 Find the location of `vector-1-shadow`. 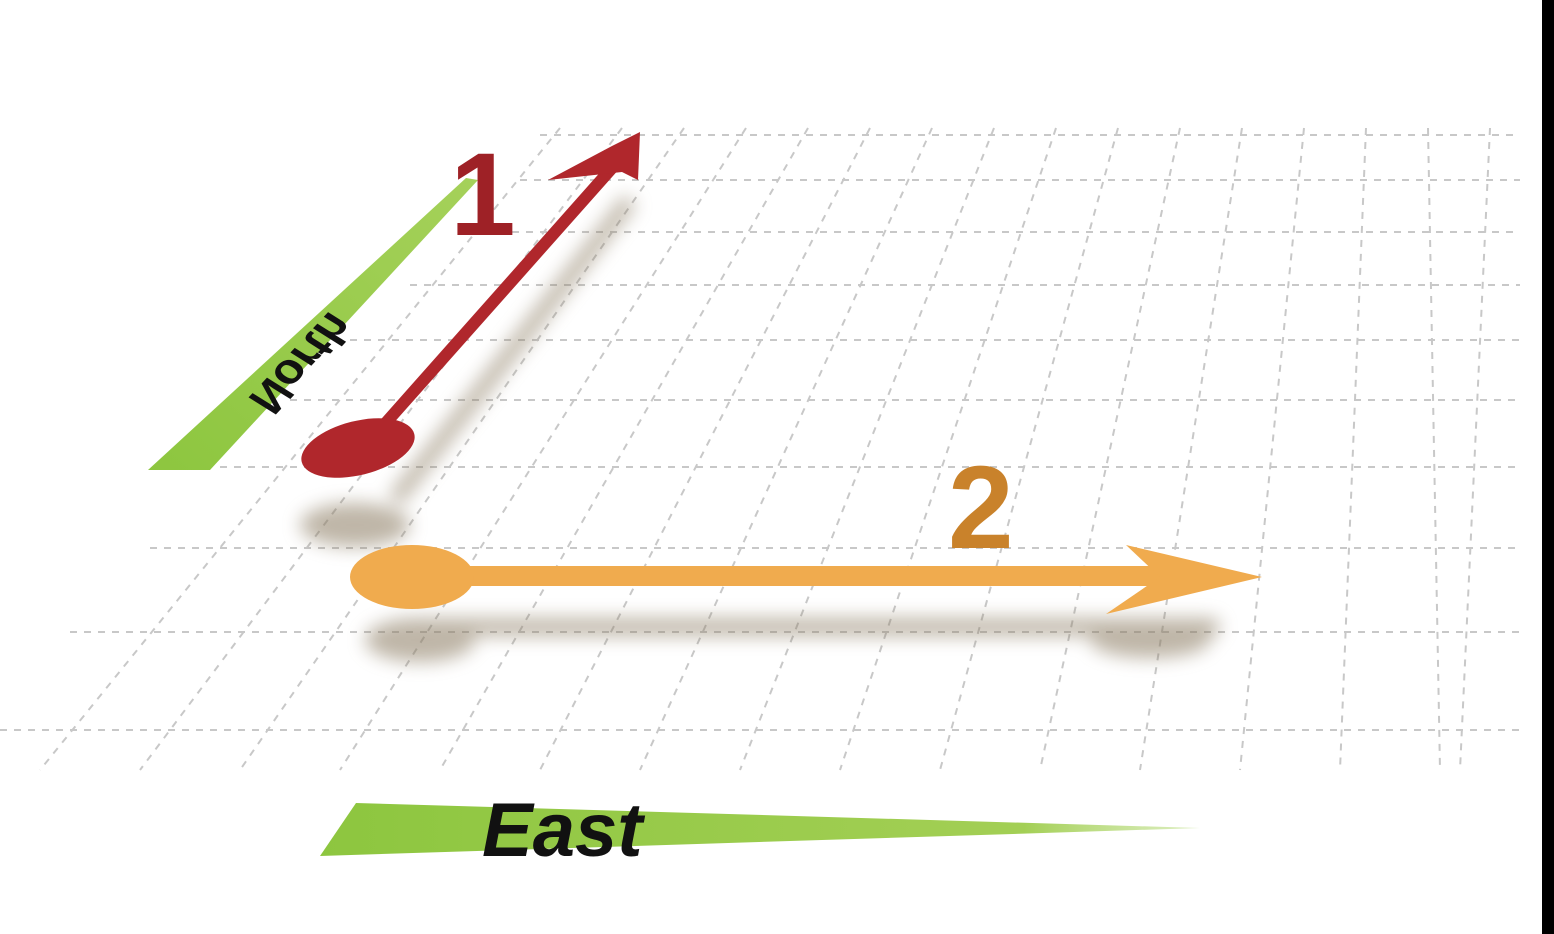

vector-1-shadow is located at coordinates (468, 371).